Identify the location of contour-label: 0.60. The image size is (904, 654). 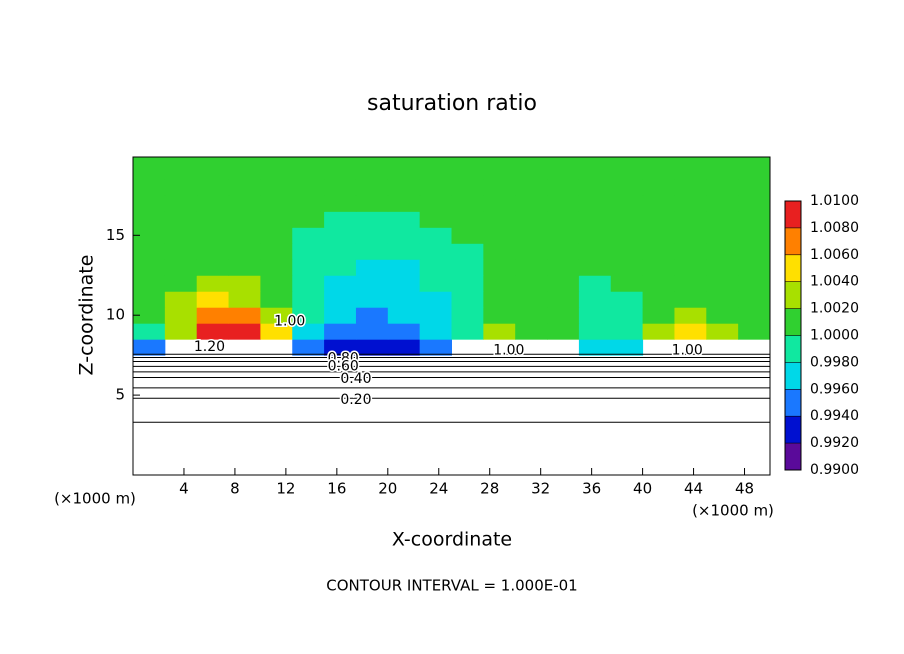
(343, 366).